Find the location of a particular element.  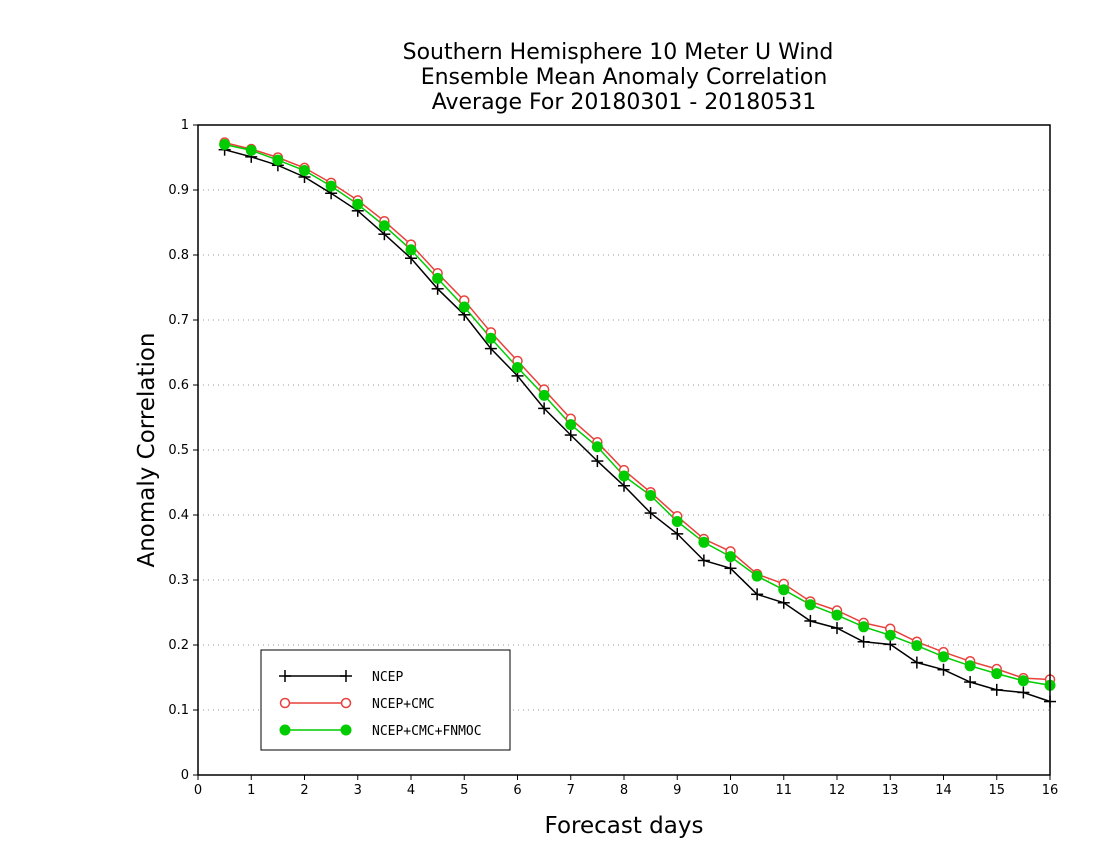

y-tick-label: 0.7 is located at coordinates (178, 320).